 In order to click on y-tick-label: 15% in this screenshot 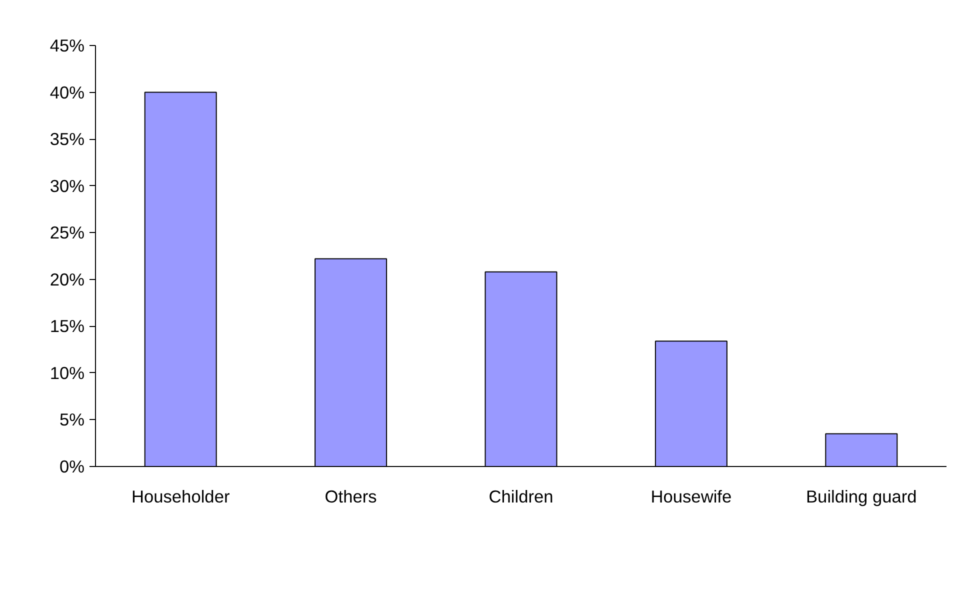, I will do `click(67, 326)`.